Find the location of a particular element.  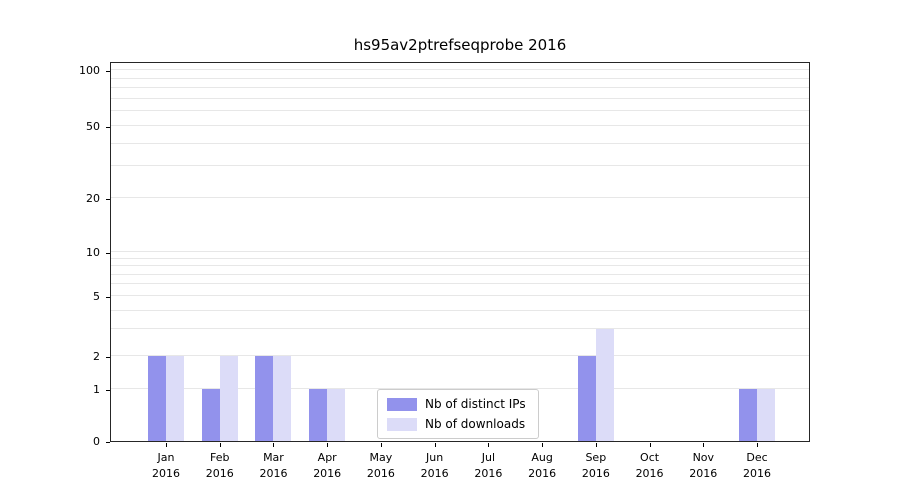

legend-label-distinct-ips: Nb of distinct IPs is located at coordinates (475, 404).